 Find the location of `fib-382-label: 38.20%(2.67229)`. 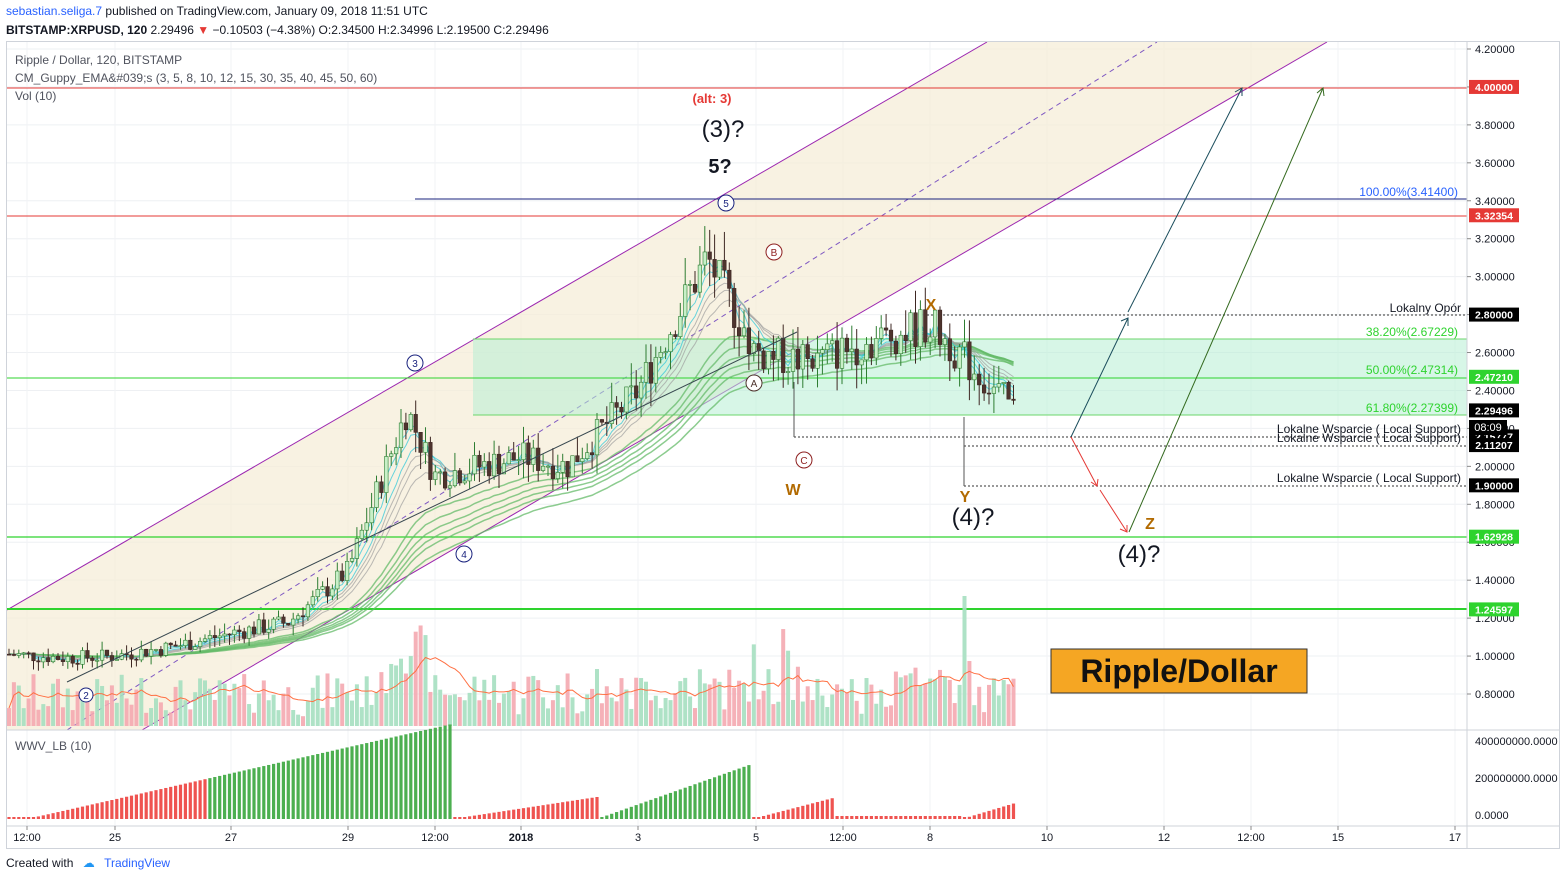

fib-382-label: 38.20%(2.67229) is located at coordinates (1412, 332).